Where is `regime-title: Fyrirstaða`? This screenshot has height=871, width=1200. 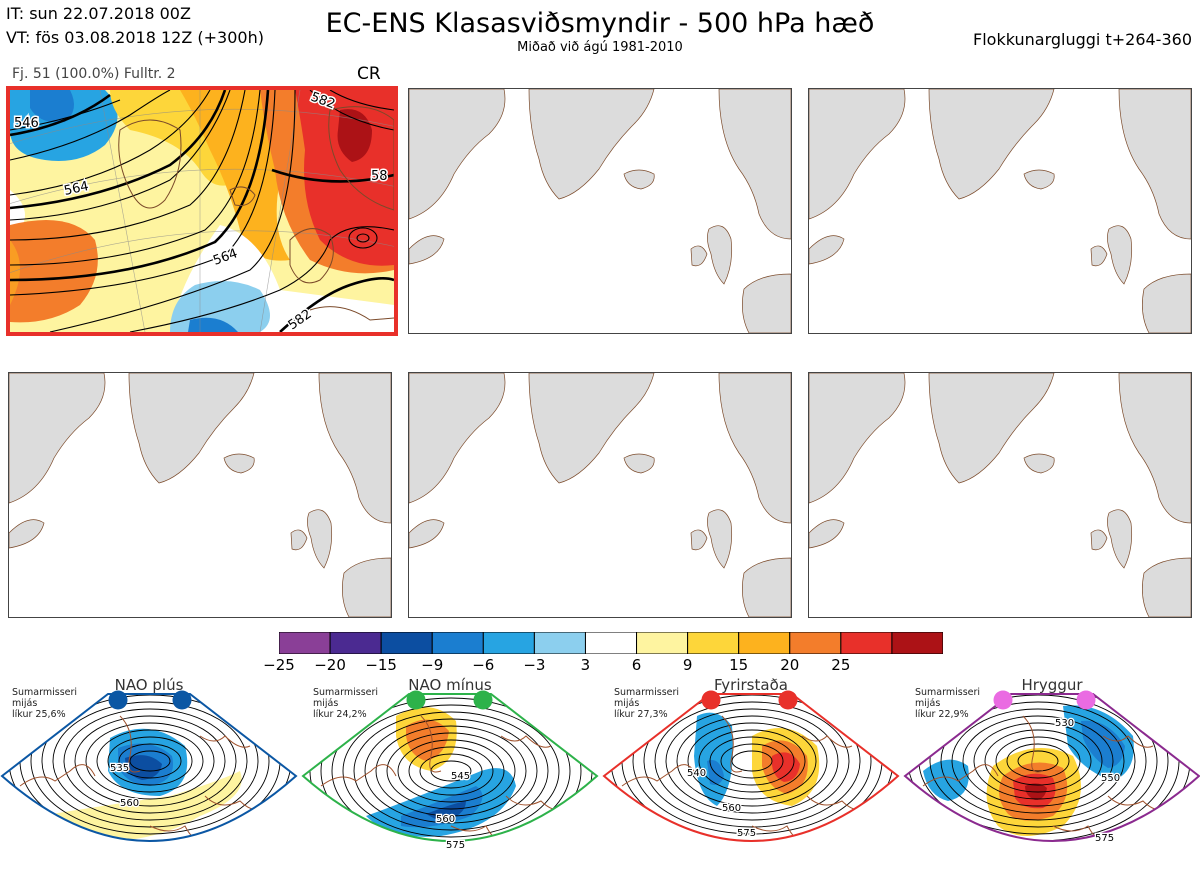
regime-title: Fyrirstaða is located at coordinates (751, 685).